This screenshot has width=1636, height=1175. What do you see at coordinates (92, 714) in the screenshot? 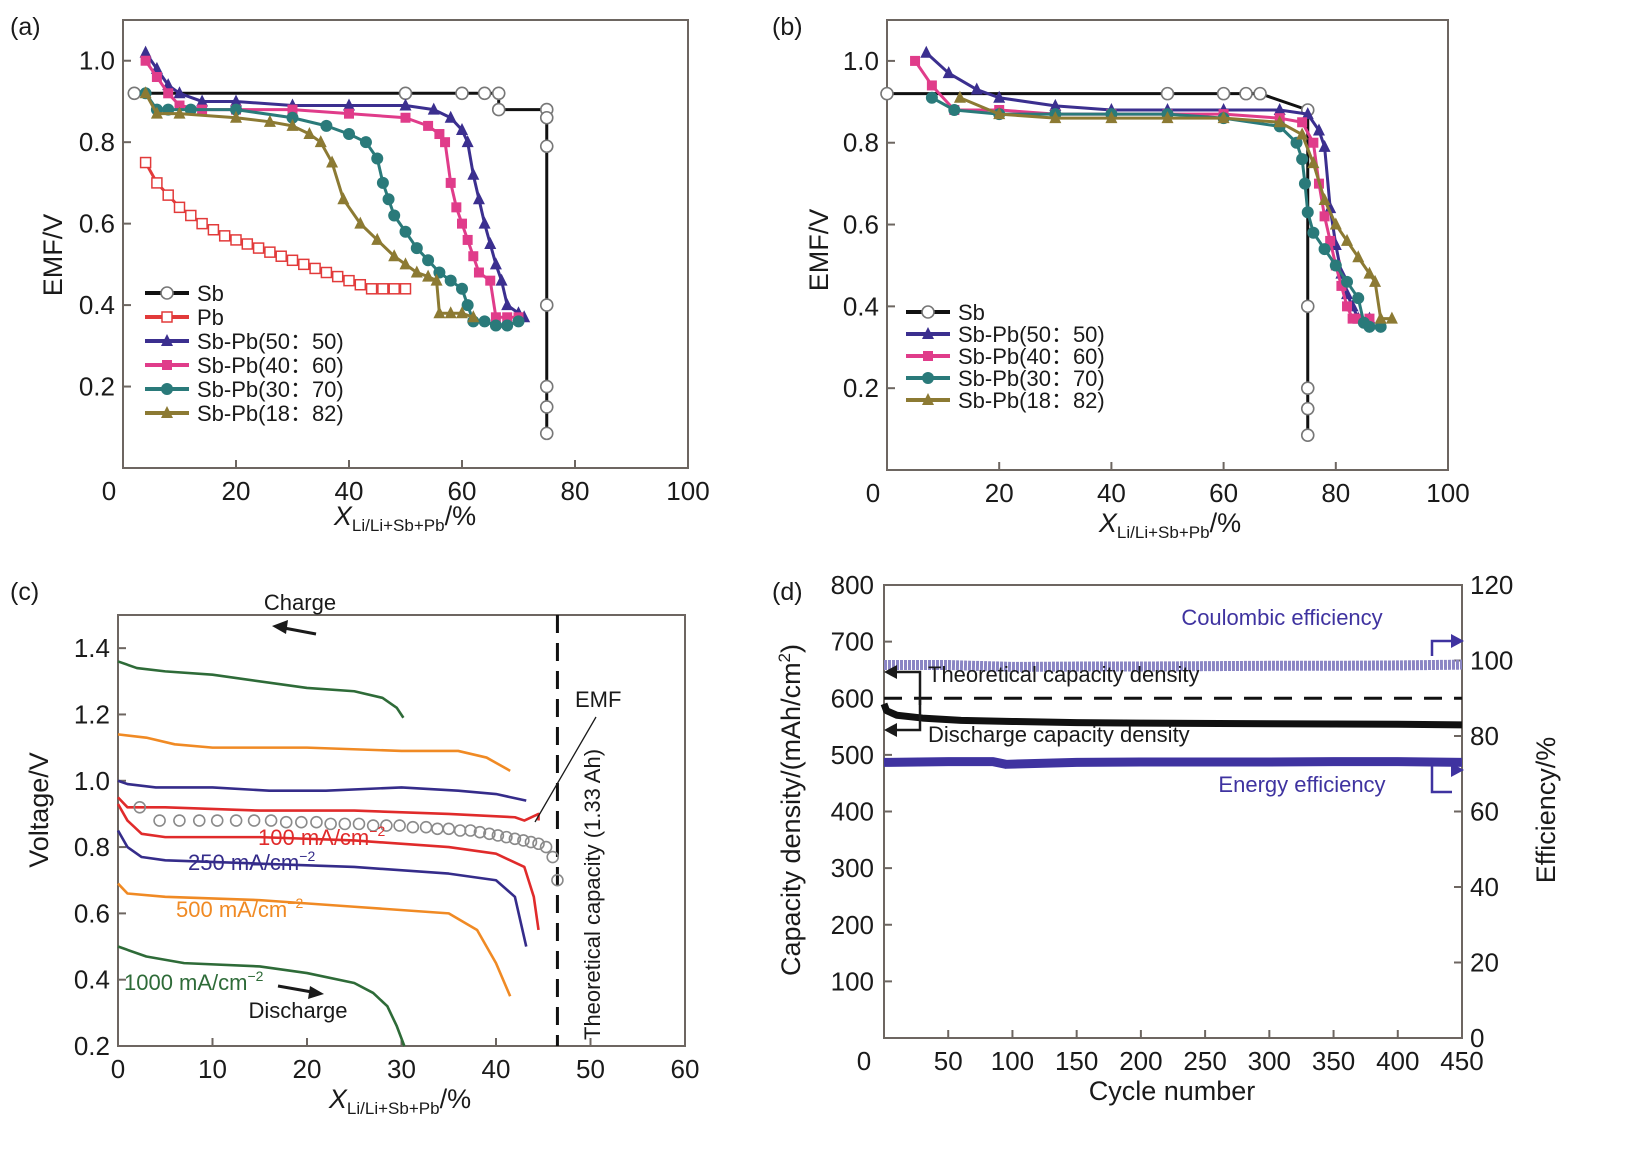
I see `y-tick-label: 1.2` at bounding box center [92, 714].